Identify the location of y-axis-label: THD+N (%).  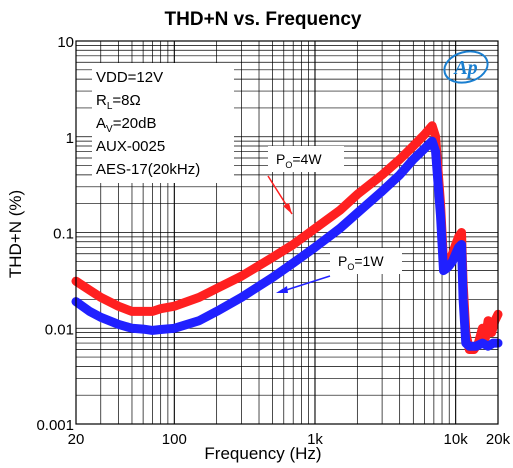
(15, 234).